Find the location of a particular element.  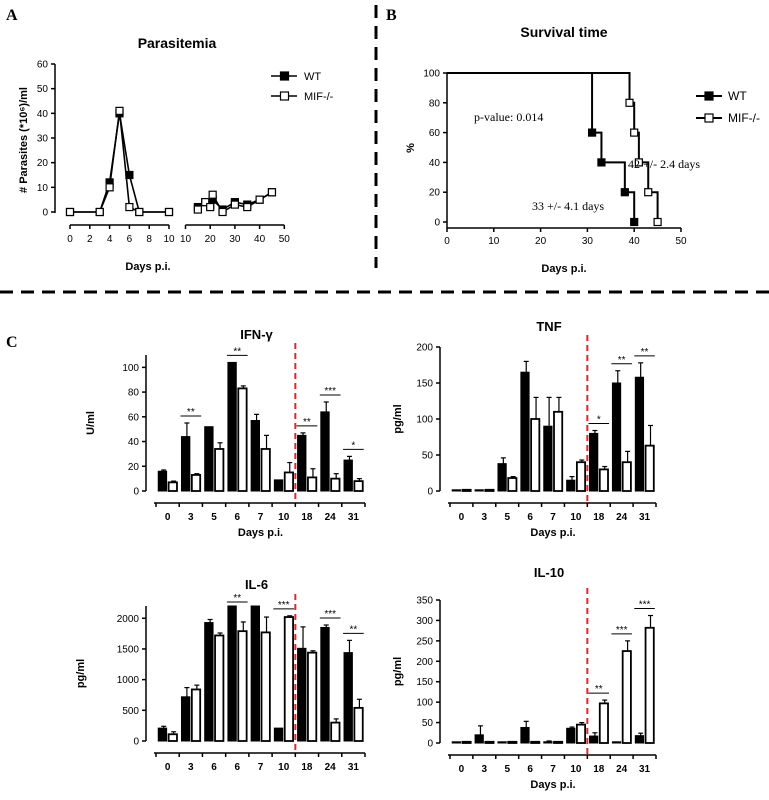

y-axis-label: % is located at coordinates (411, 148).